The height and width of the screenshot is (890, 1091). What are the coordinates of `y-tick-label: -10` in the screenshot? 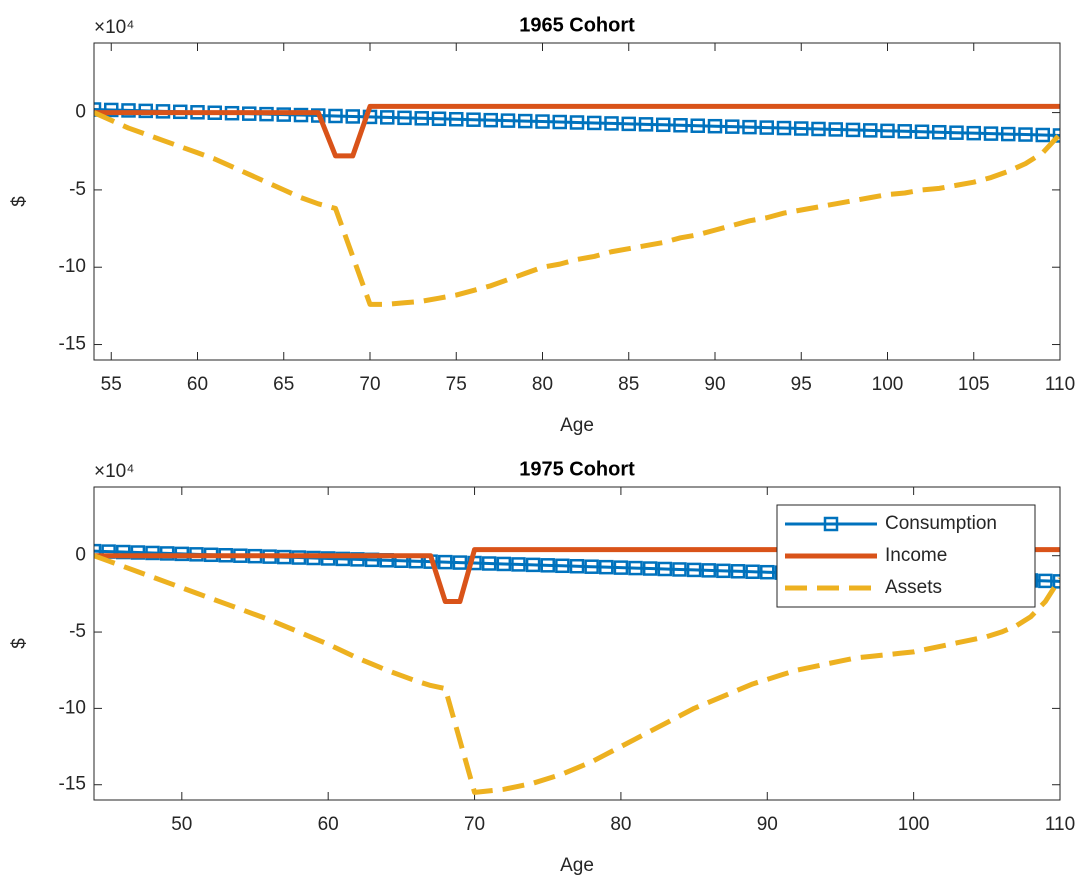 It's located at (72, 707).